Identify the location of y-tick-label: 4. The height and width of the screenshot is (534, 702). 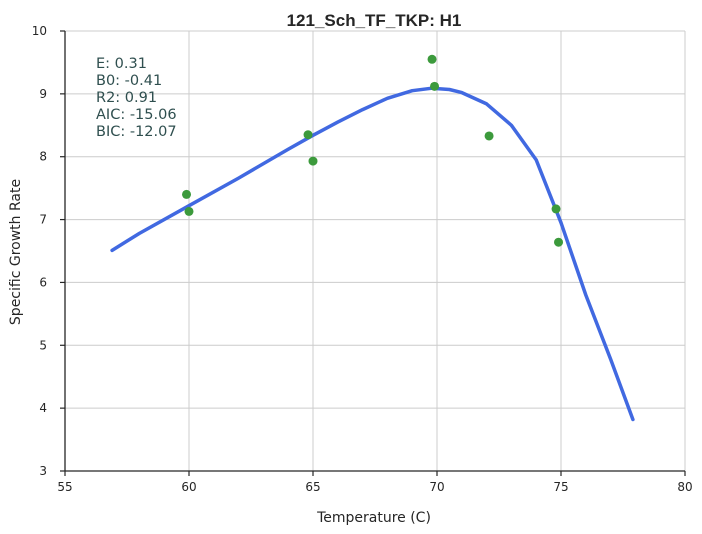
(43, 408).